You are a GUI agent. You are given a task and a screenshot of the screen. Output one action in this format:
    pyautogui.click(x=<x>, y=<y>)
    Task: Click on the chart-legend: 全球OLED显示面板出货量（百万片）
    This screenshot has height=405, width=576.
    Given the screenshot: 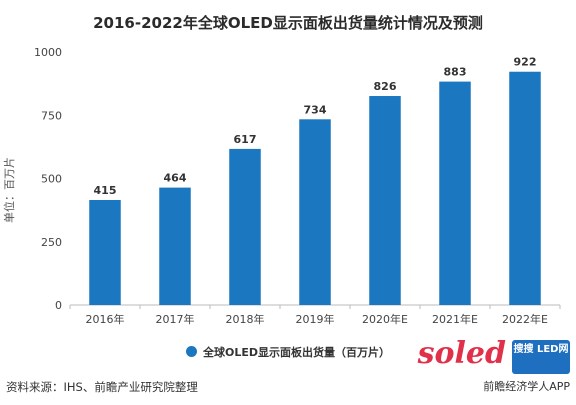 What is the action you would take?
    pyautogui.click(x=288, y=352)
    